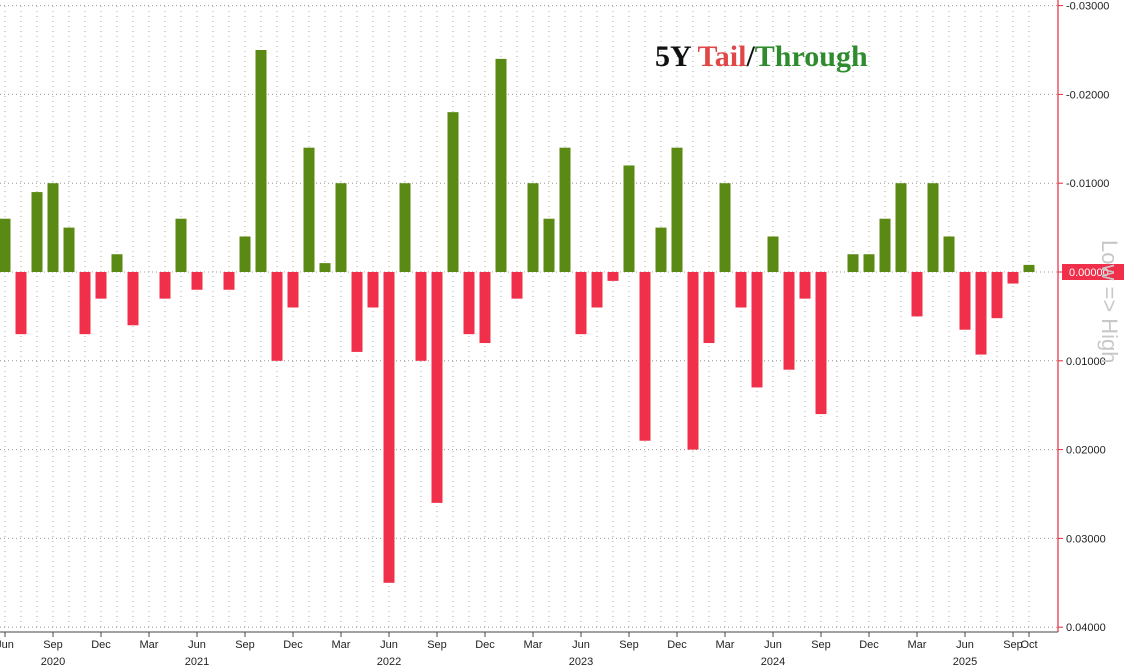 The image size is (1126, 669). What do you see at coordinates (1086, 362) in the screenshot?
I see `y-tick-label: 0.01000` at bounding box center [1086, 362].